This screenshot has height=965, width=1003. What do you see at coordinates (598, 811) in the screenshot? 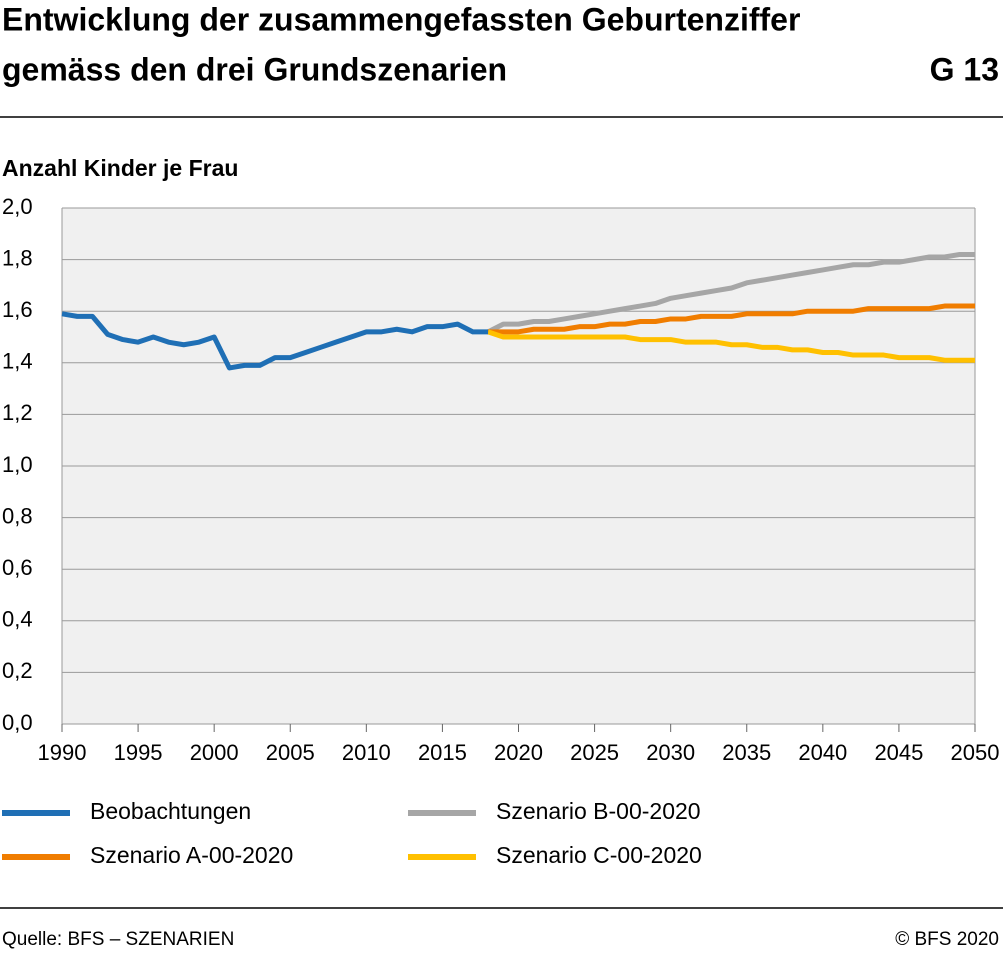
I see `legend-label: Szenario B-00-2020` at bounding box center [598, 811].